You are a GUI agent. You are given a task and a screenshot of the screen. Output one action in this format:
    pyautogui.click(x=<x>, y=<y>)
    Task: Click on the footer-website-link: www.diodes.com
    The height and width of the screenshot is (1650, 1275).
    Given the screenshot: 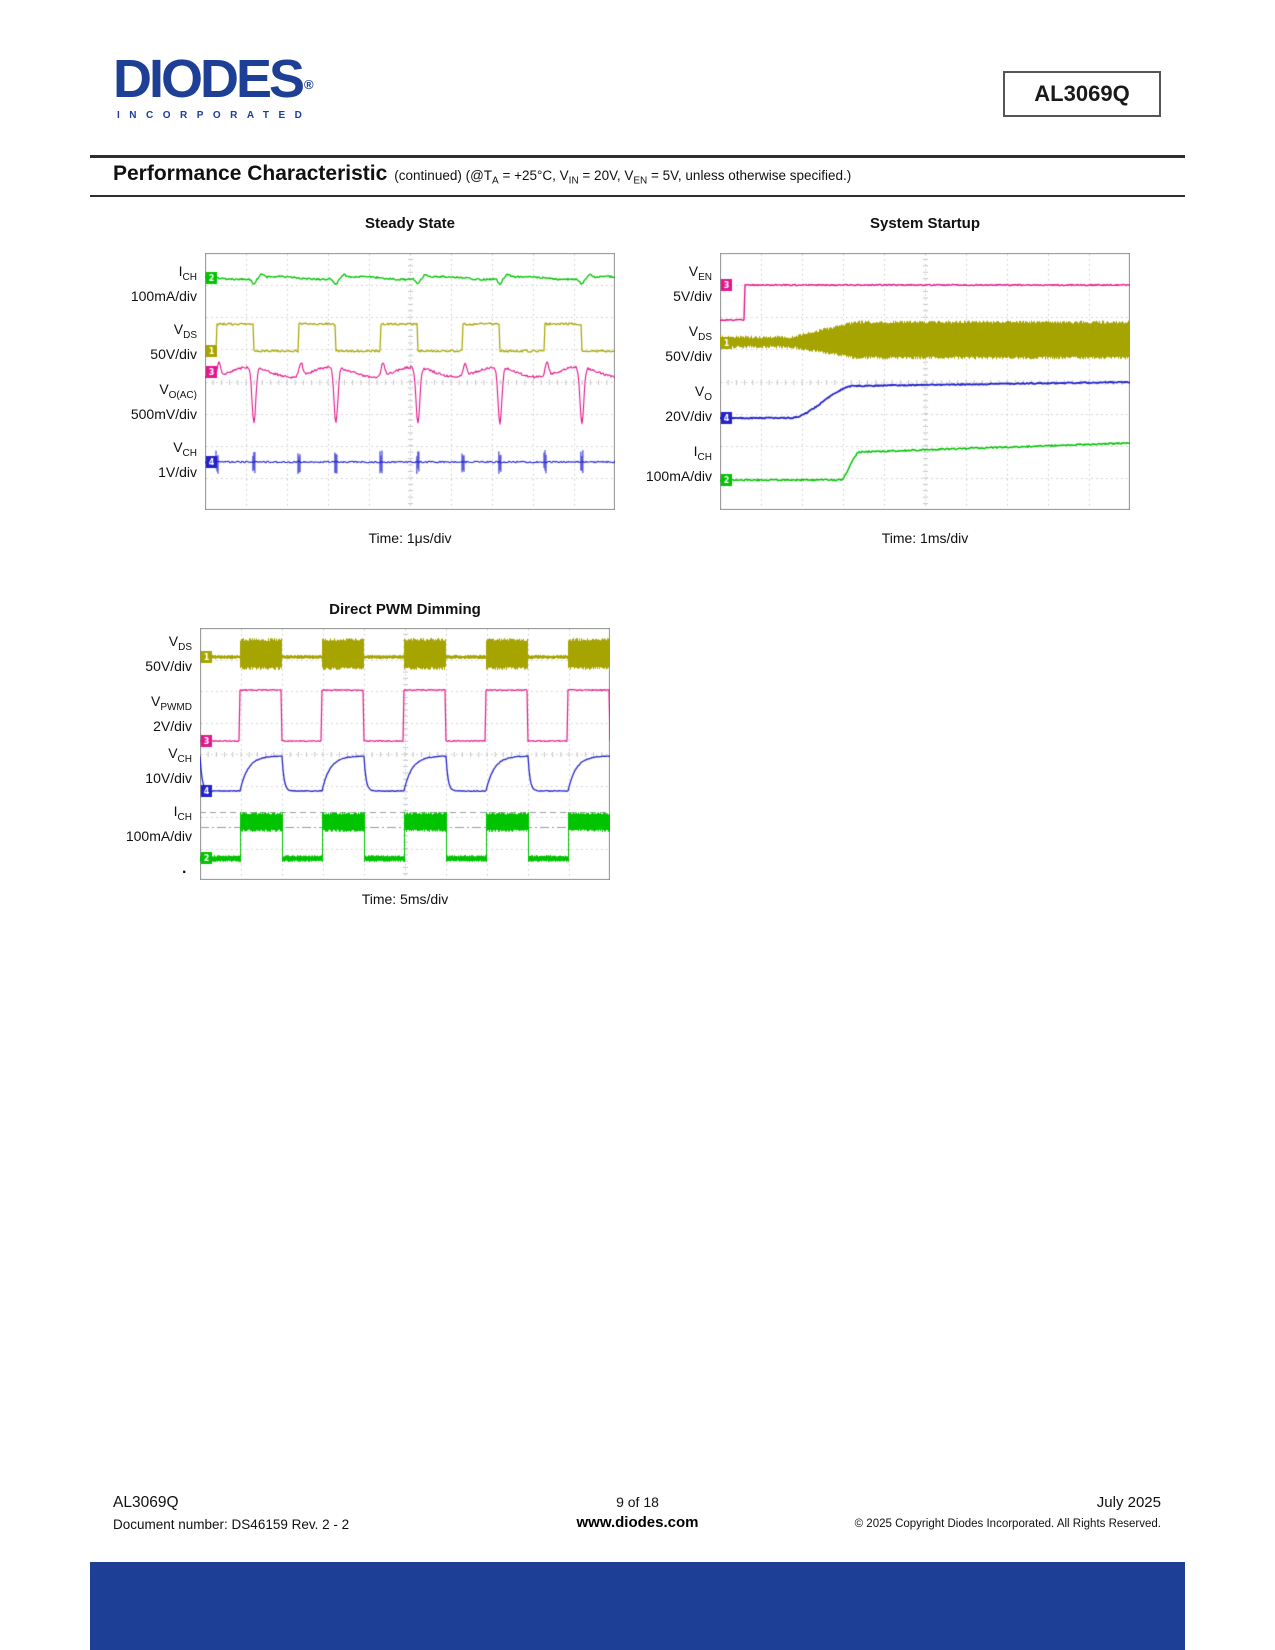 What is the action you would take?
    pyautogui.click(x=637, y=1522)
    